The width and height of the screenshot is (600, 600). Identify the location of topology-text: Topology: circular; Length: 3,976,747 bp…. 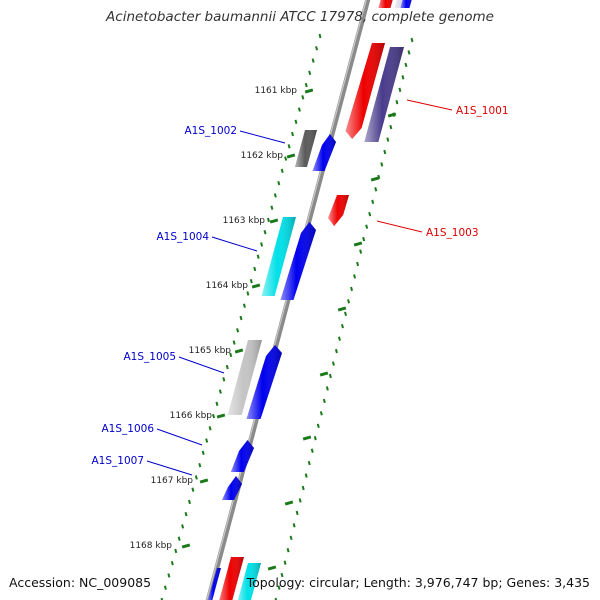
(418, 582).